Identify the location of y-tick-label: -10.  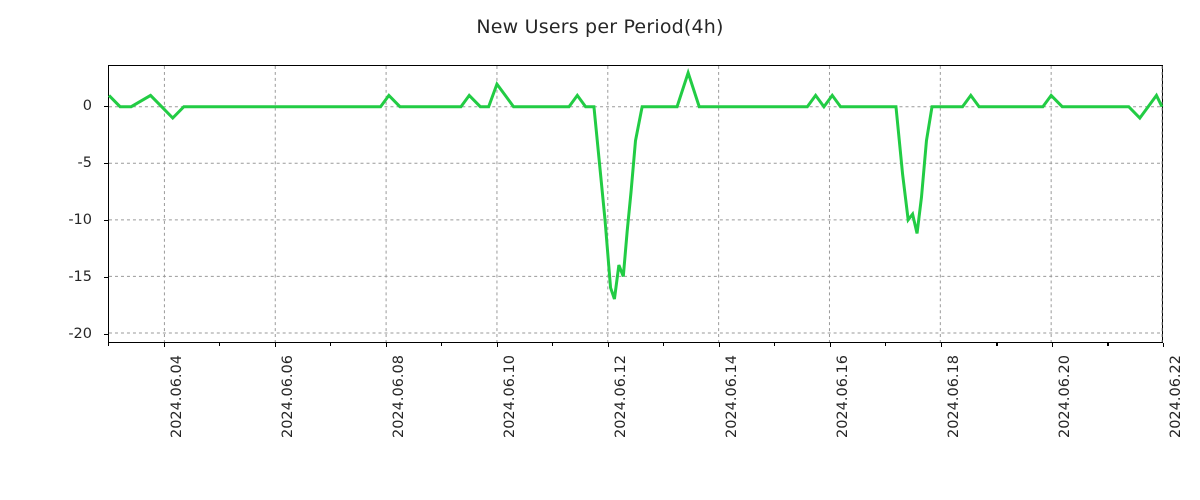
(80, 219).